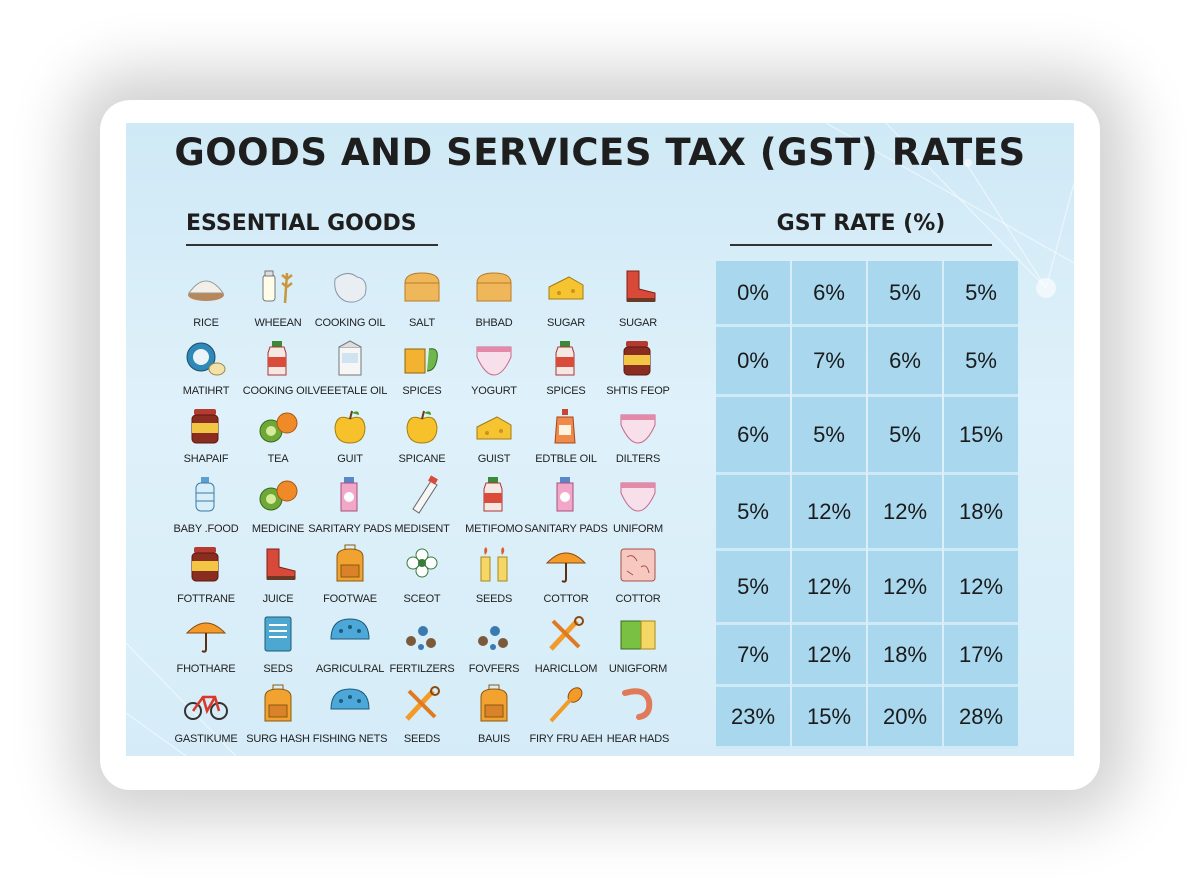 The width and height of the screenshot is (1200, 888). Describe the element at coordinates (422, 391) in the screenshot. I see `goods-item-label: SPICES` at that location.